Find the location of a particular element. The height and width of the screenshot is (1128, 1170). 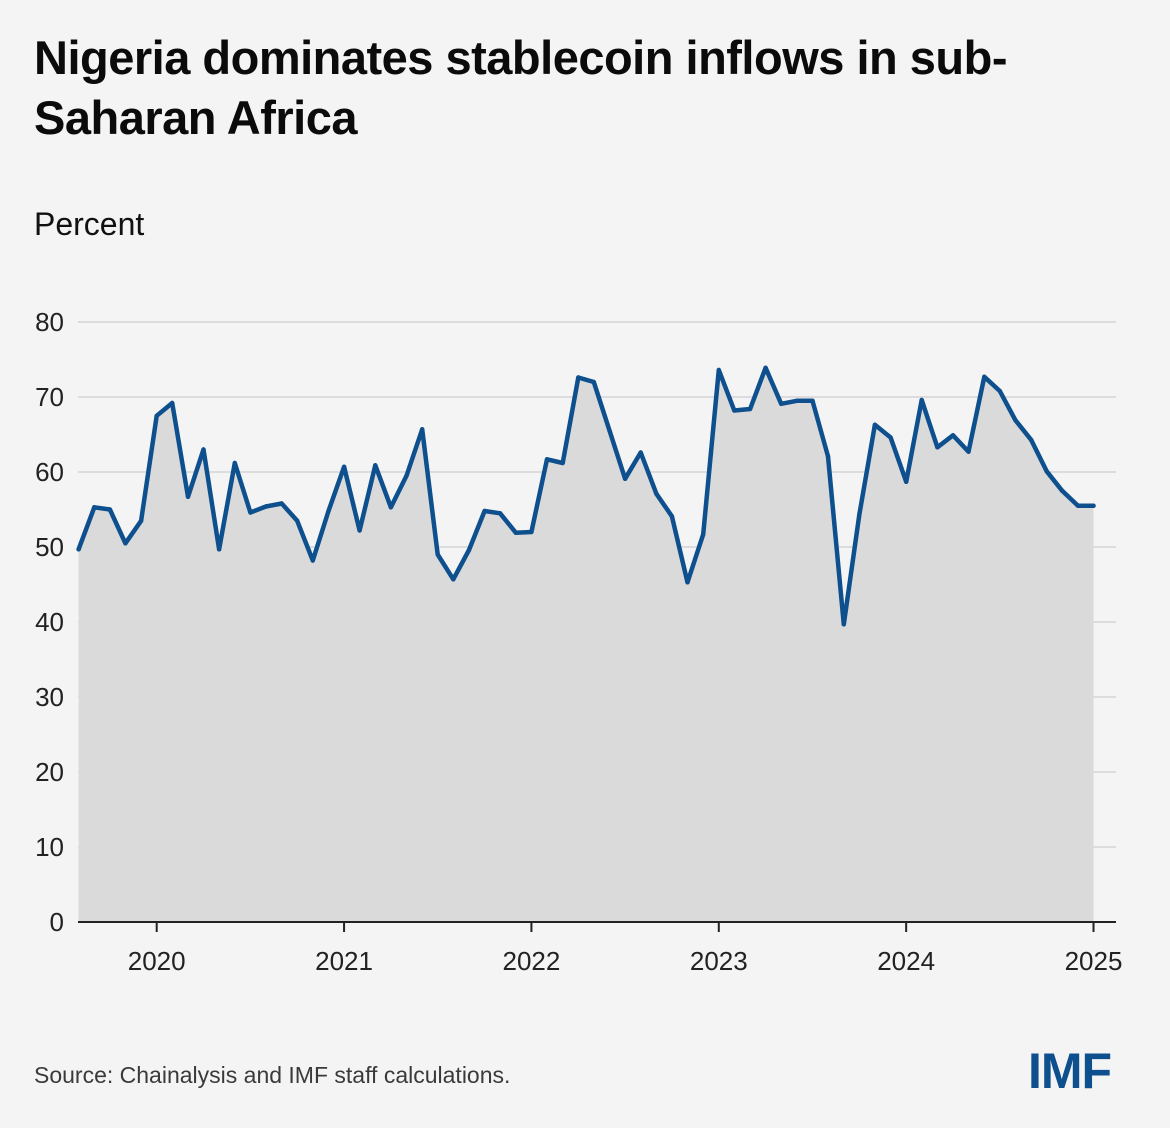

y-tick-label: 20 is located at coordinates (49, 772).